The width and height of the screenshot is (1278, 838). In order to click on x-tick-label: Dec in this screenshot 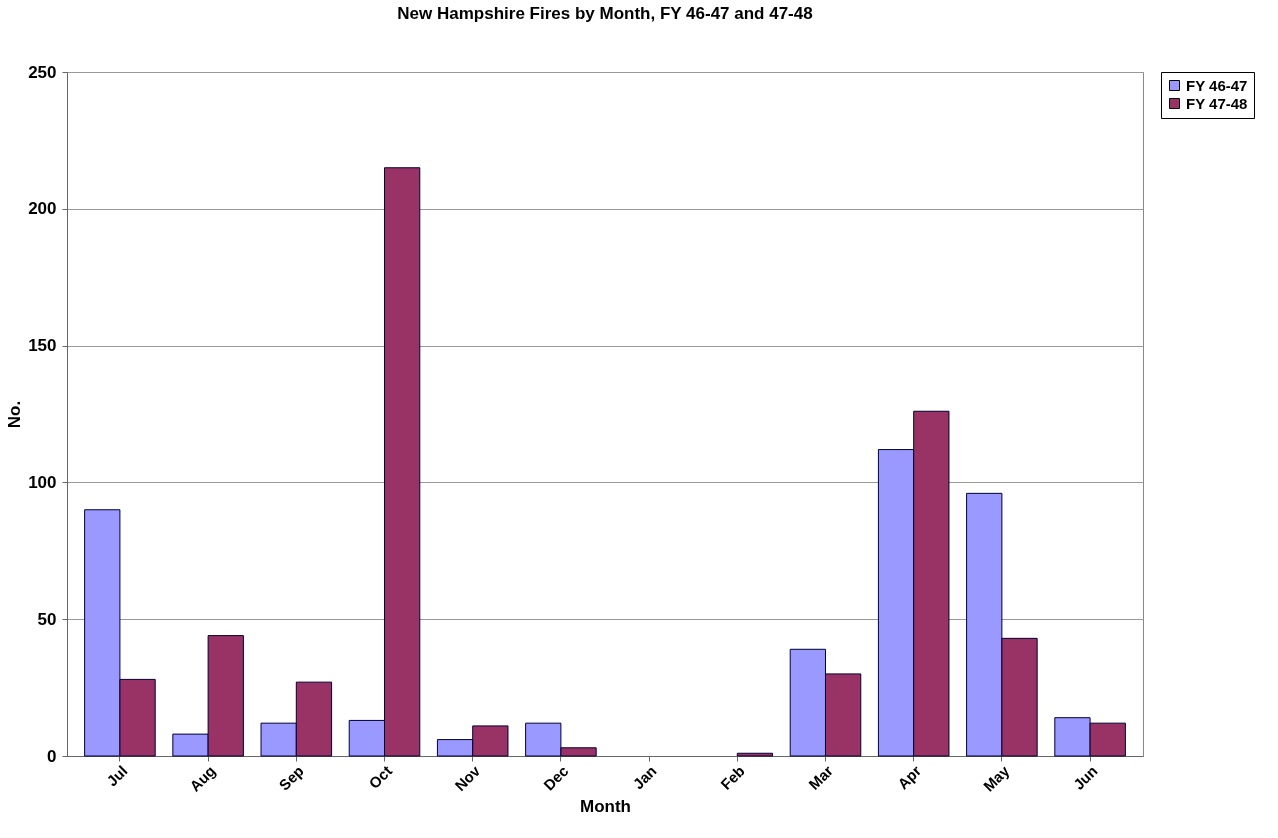, I will do `click(556, 778)`.